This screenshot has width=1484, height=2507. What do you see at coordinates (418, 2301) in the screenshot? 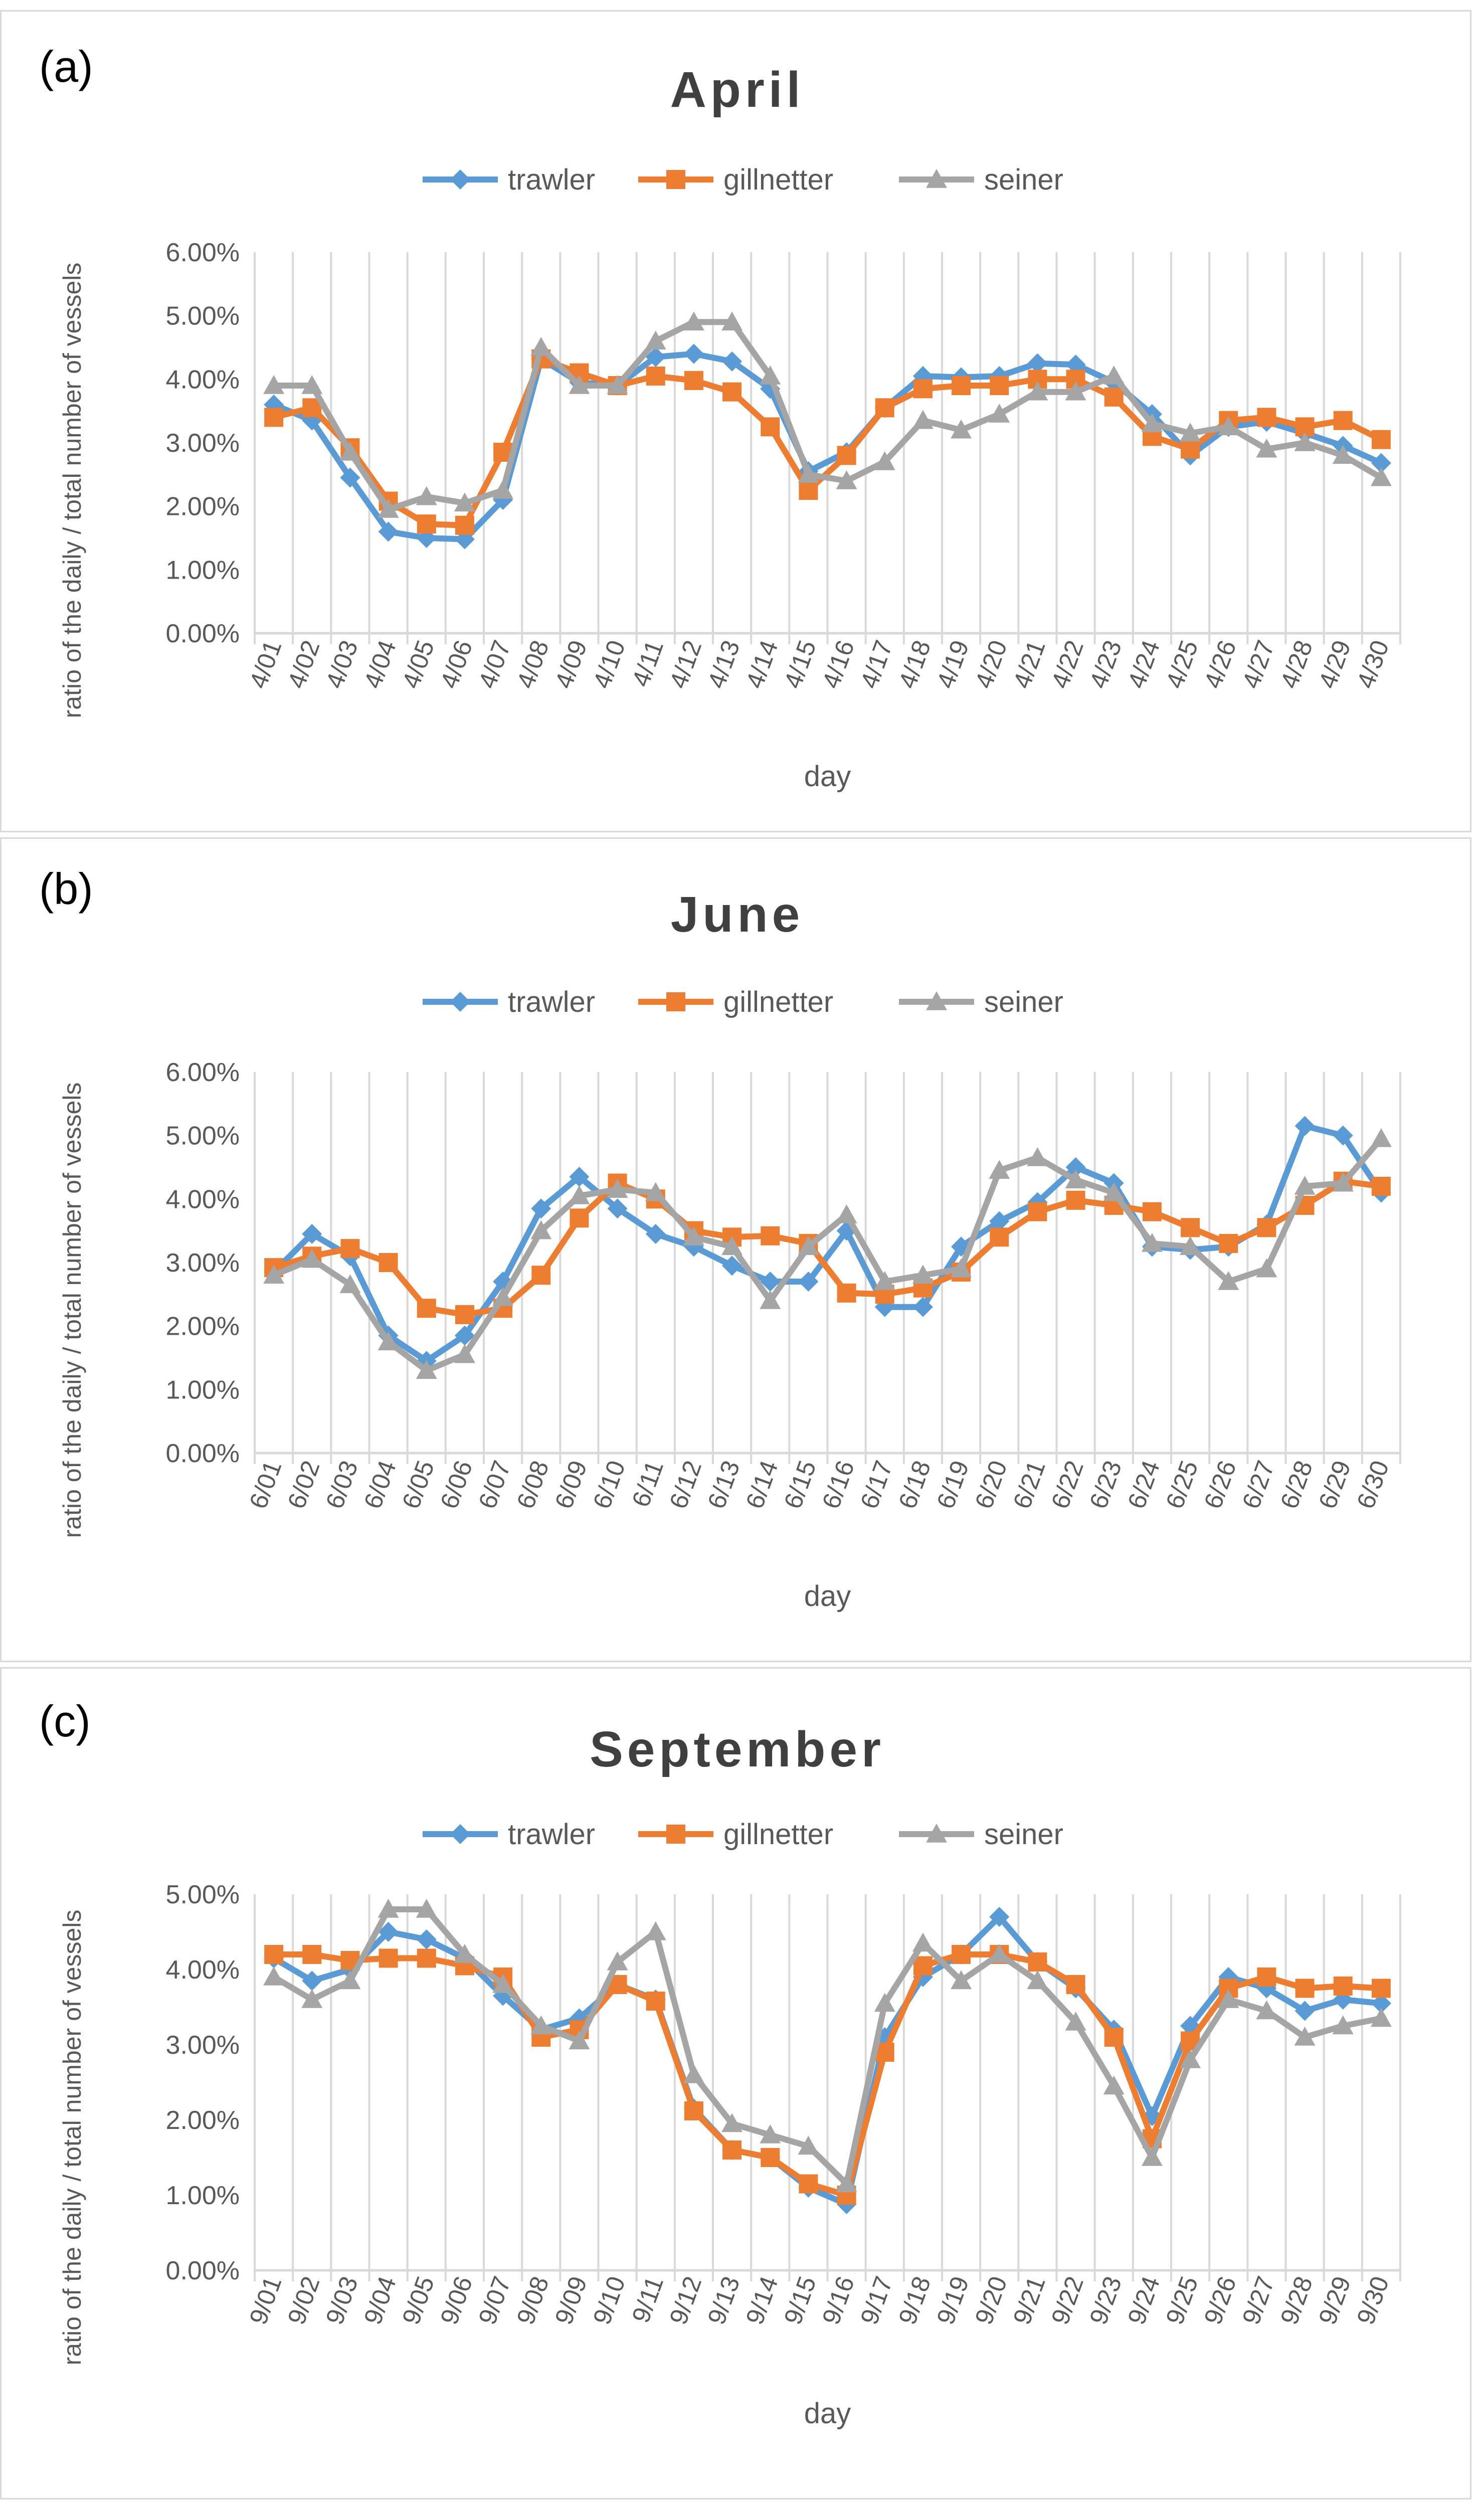
I see `x-tick-label: 9/05` at bounding box center [418, 2301].